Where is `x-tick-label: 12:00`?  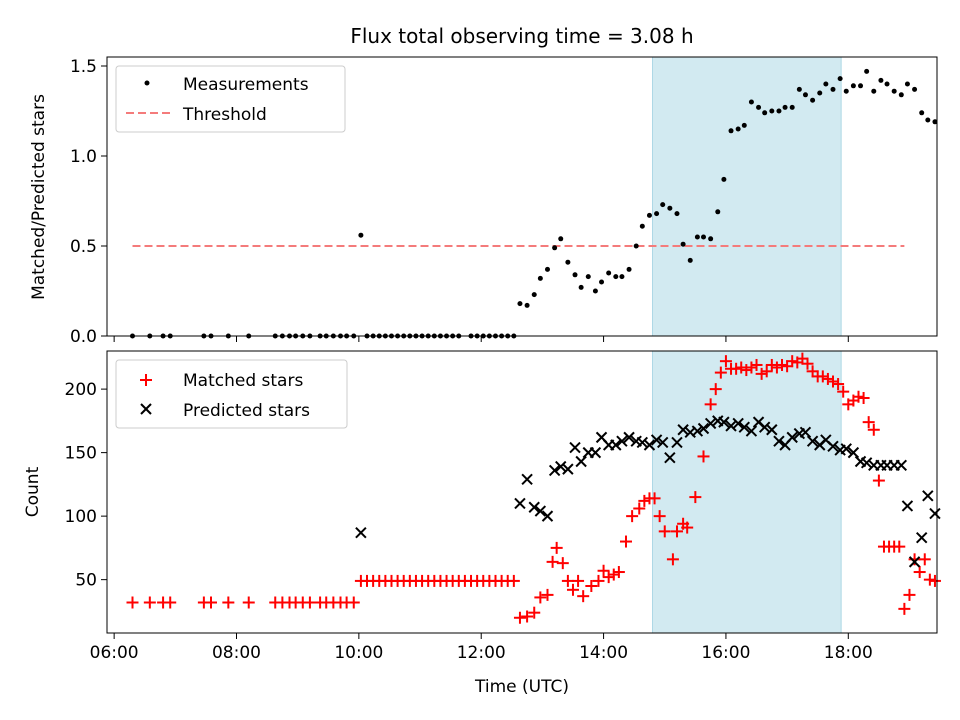
x-tick-label: 12:00 is located at coordinates (481, 653).